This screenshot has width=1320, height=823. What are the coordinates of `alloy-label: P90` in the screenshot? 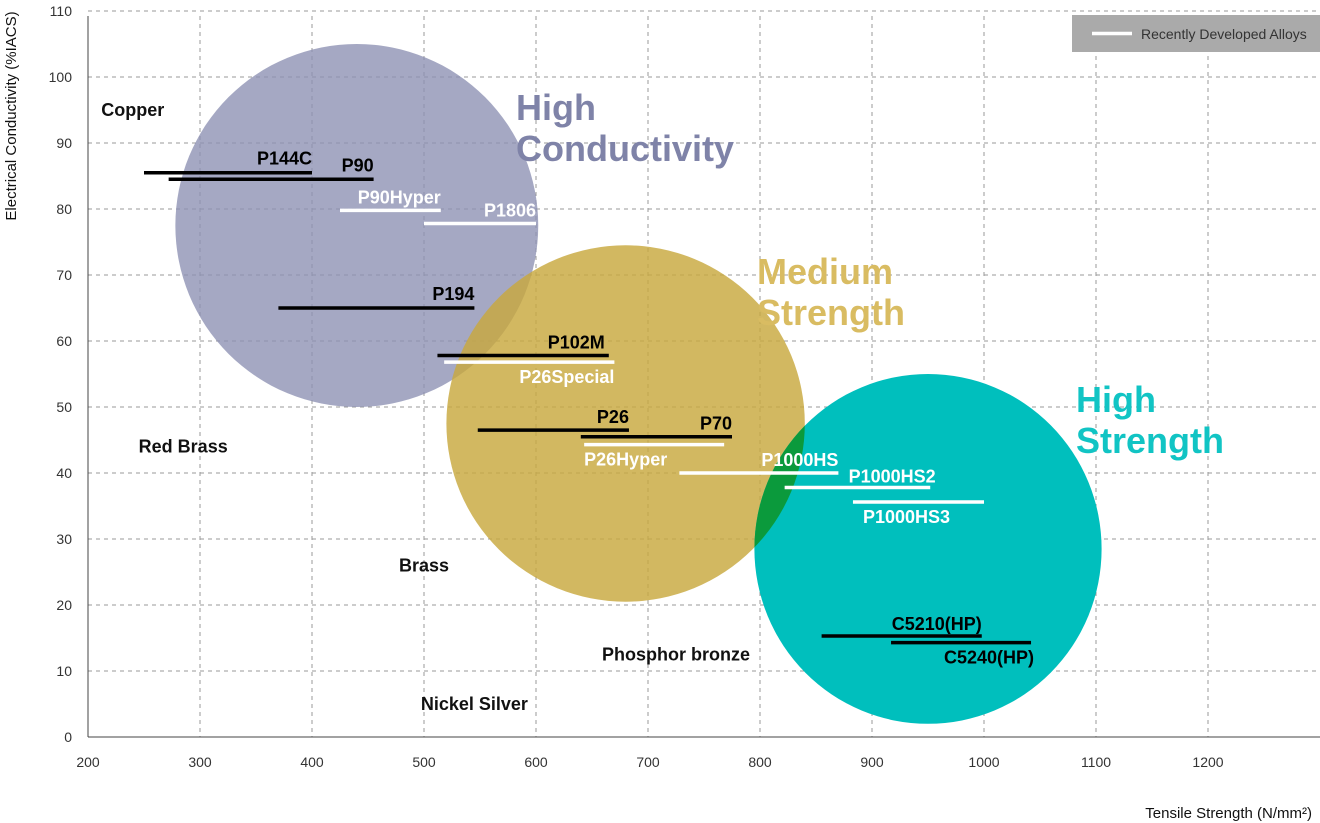 It's located at (358, 165).